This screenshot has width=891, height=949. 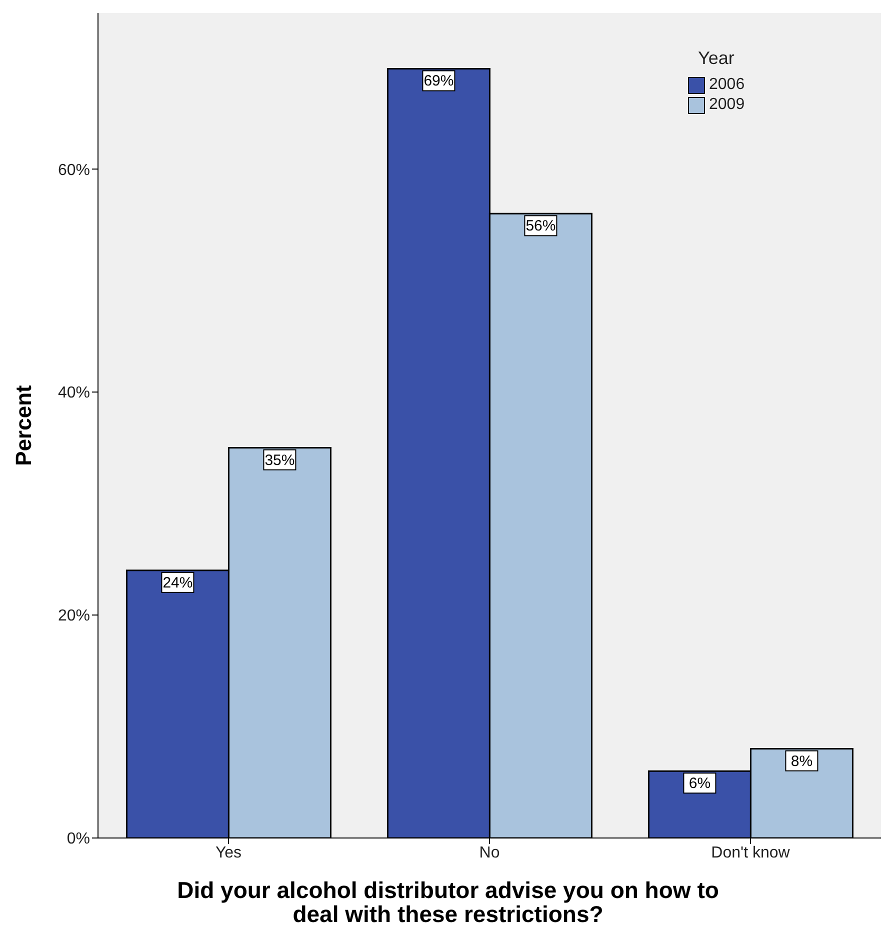 What do you see at coordinates (23, 425) in the screenshot?
I see `y-axis-title: Percent` at bounding box center [23, 425].